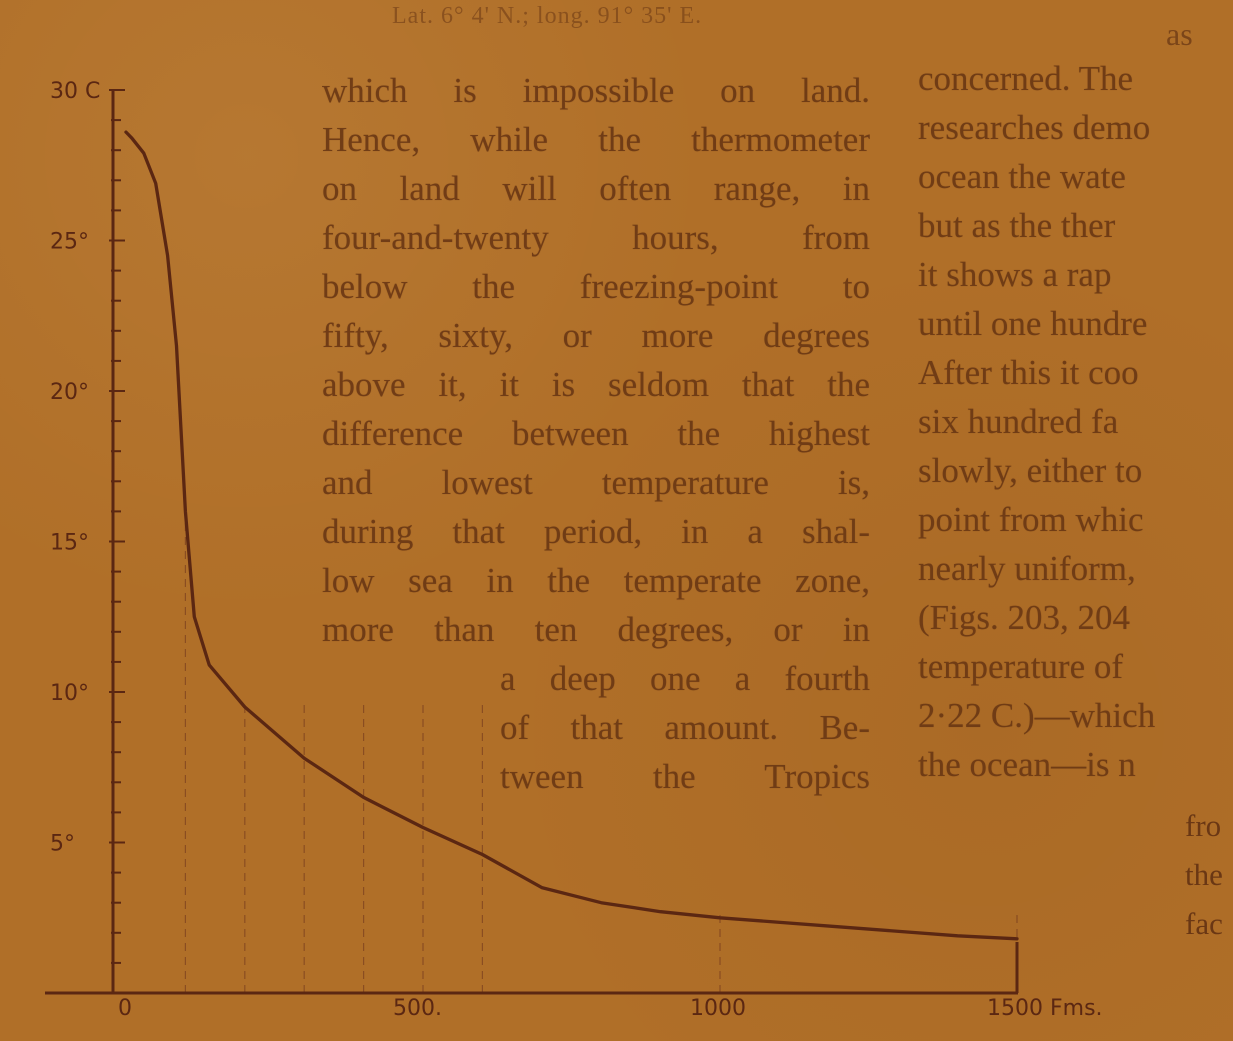  I want to click on y-tick-label-20: 20°, so click(69, 392).